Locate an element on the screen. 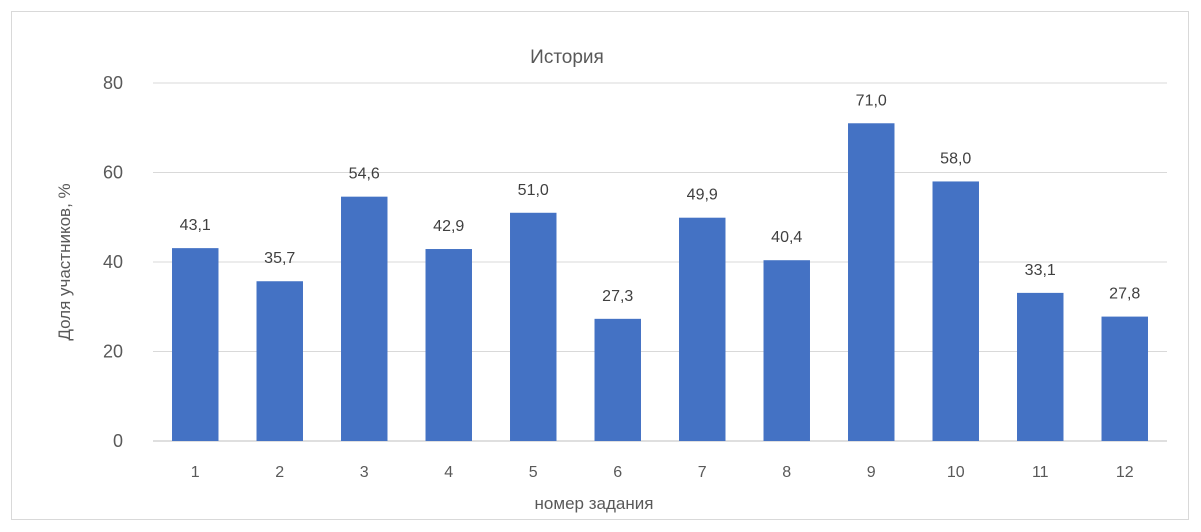 The height and width of the screenshot is (532, 1201). x-tick-label-12: 12 is located at coordinates (1125, 472).